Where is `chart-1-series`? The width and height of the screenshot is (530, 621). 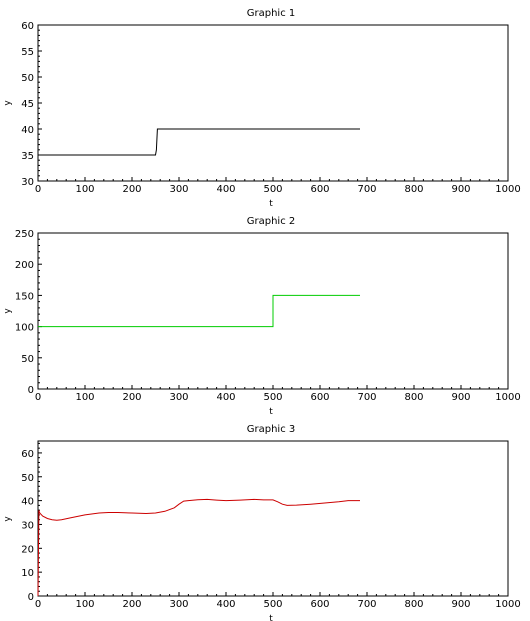 chart-1-series is located at coordinates (199, 142).